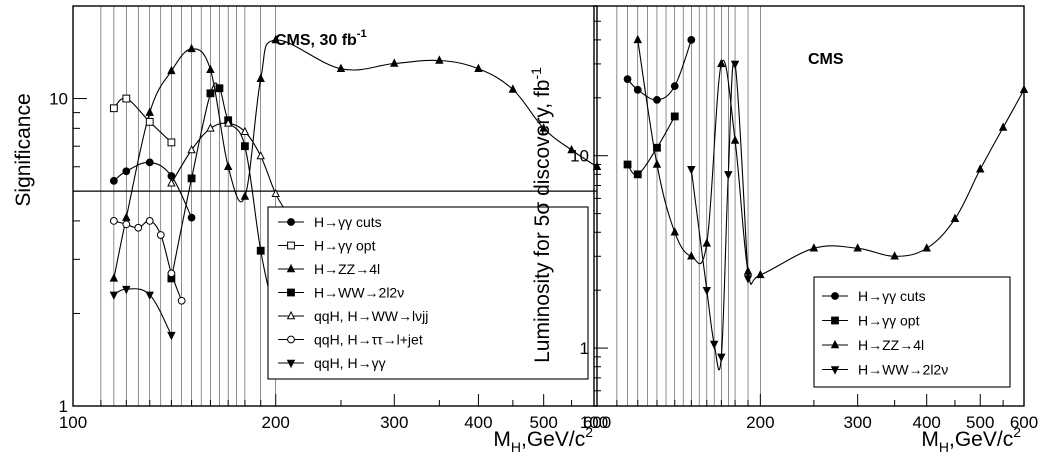  What do you see at coordinates (719, 215) in the screenshot?
I see `series-line-h-ww-2l2` at bounding box center [719, 215].